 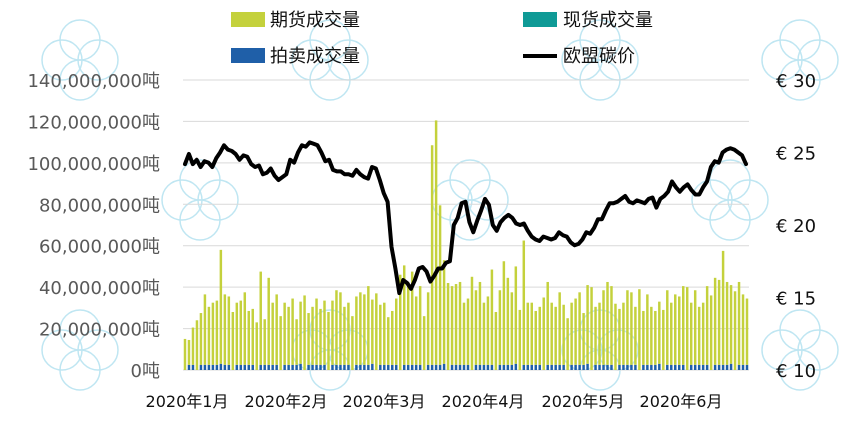 What do you see at coordinates (187, 401) in the screenshot?
I see `x-tick-label: 2020年1月` at bounding box center [187, 401].